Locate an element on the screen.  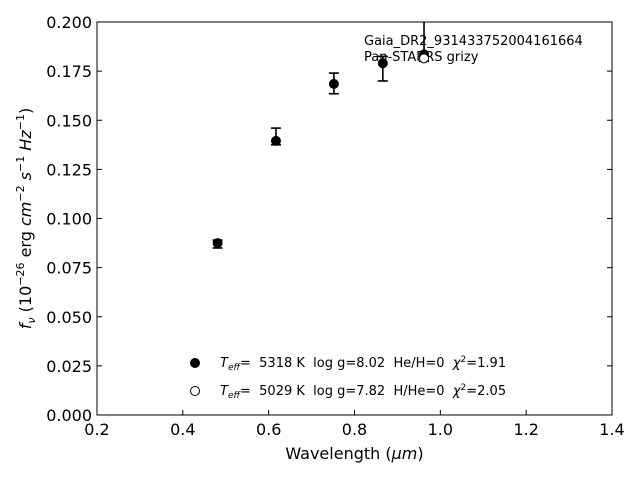
y-tick-label: 0.150 is located at coordinates (69, 120).